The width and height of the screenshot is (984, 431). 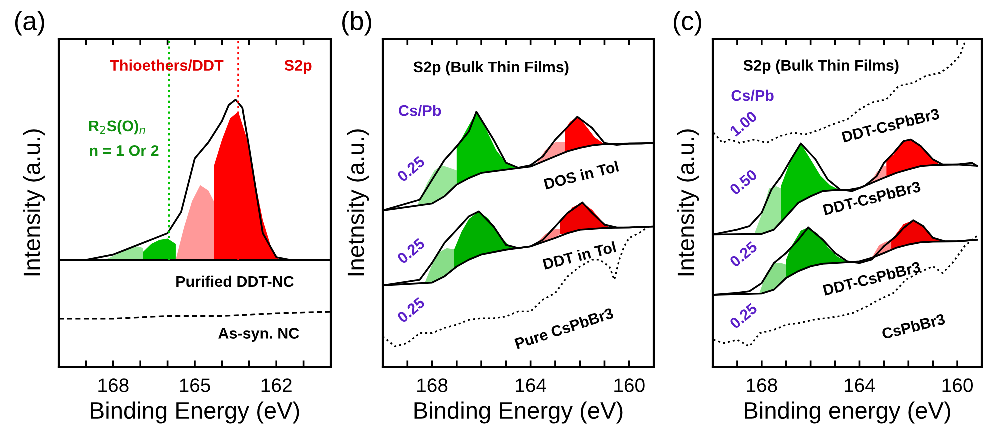 What do you see at coordinates (688, 23) in the screenshot?
I see `chart-title: (c)` at bounding box center [688, 23].